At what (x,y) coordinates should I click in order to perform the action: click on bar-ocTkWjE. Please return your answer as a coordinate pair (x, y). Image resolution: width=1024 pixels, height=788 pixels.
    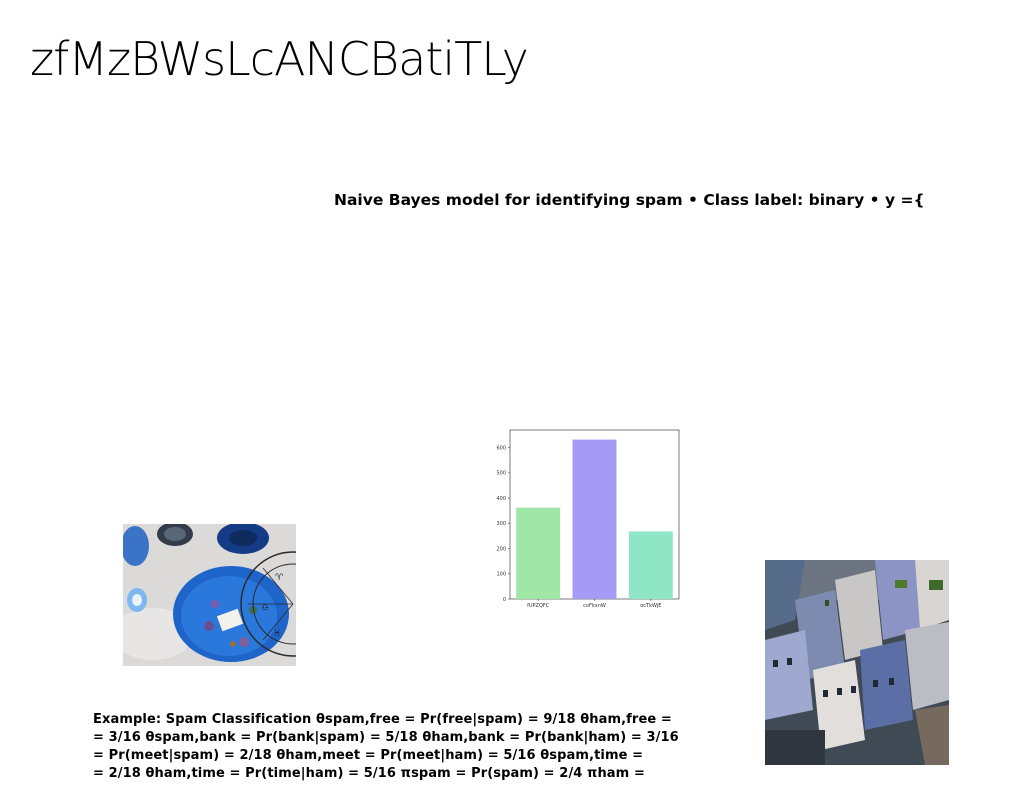
    Looking at the image, I should click on (650, 565).